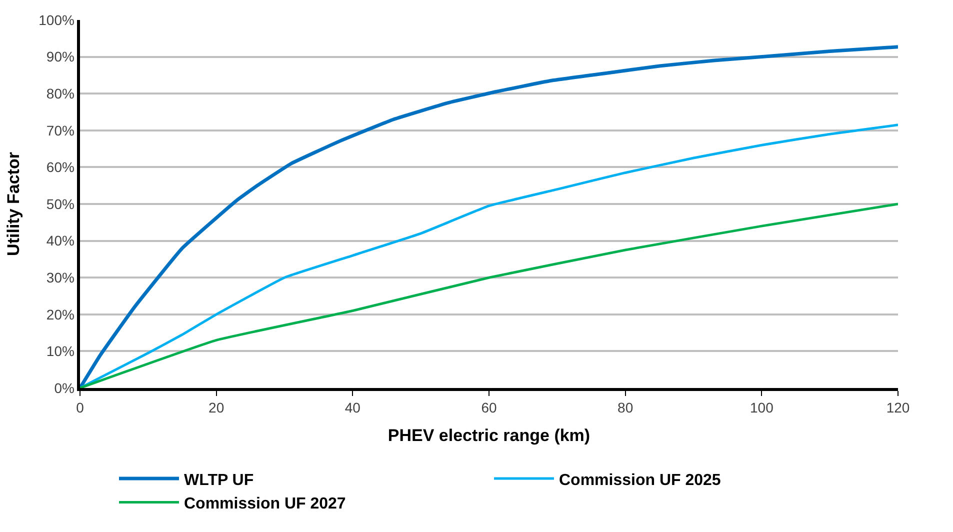  Describe the element at coordinates (762, 408) in the screenshot. I see `x-tick-label: 100` at that location.